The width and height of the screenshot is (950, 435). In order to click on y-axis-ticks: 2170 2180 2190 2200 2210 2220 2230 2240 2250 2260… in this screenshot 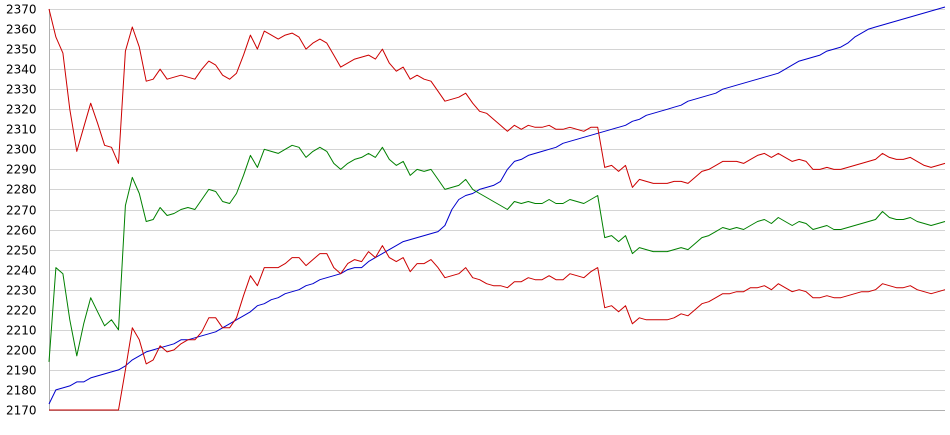, I will do `click(21, 210)`.